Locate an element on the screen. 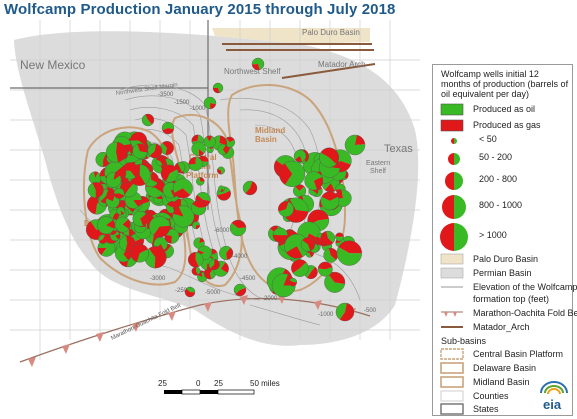 This screenshot has height=419, width=577. midland-swatch is located at coordinates (452, 382).